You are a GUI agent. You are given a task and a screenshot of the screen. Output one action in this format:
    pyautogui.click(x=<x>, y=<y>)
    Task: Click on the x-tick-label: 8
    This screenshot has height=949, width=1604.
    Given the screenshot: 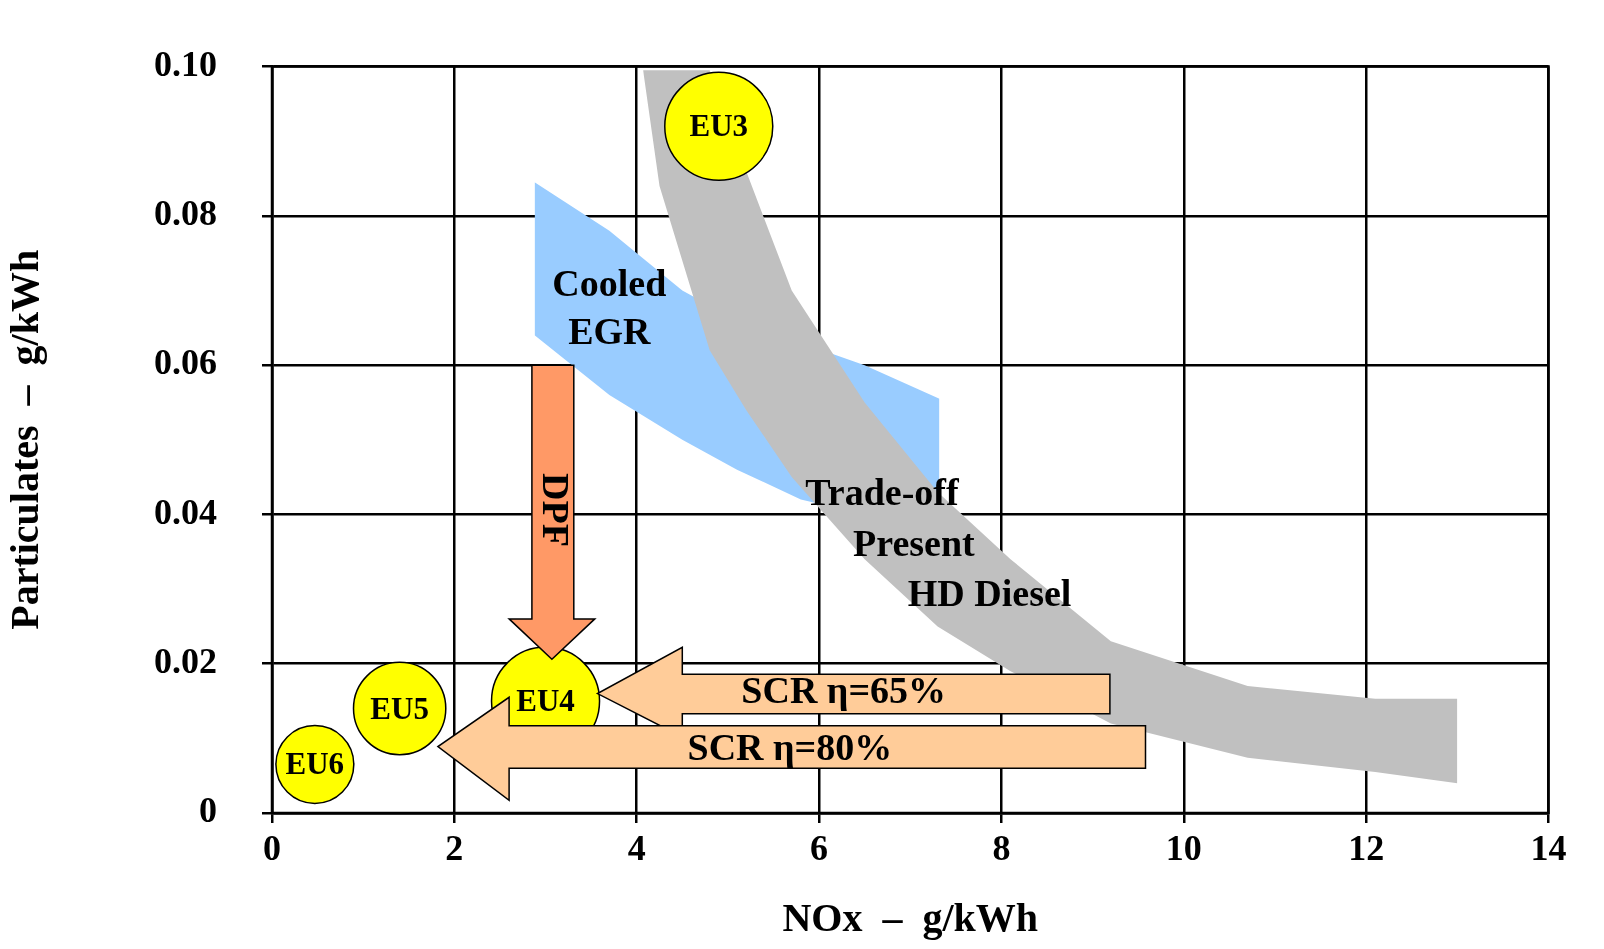 What is the action you would take?
    pyautogui.click(x=1001, y=847)
    